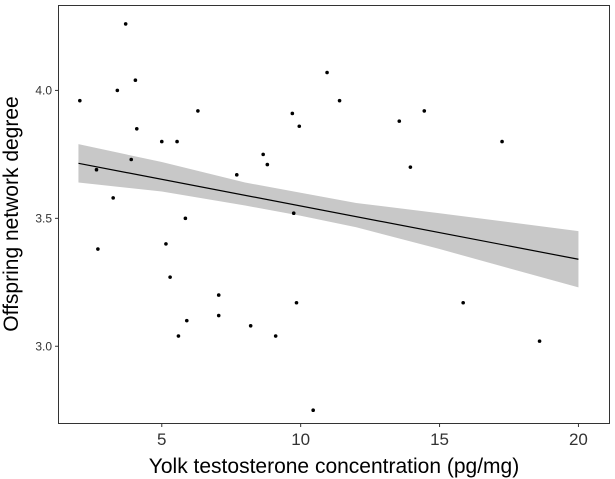 The width and height of the screenshot is (615, 479). I want to click on y-tick-label: 3.5, so click(43, 218).